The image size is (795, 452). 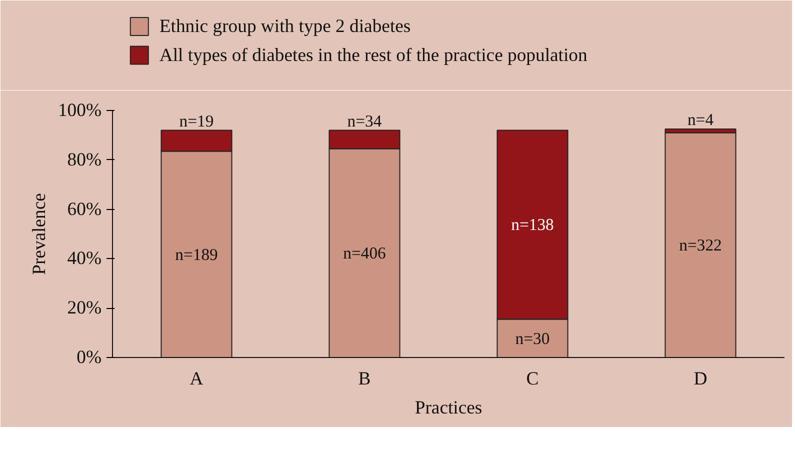 What do you see at coordinates (701, 379) in the screenshot?
I see `x-tick-label: D` at bounding box center [701, 379].